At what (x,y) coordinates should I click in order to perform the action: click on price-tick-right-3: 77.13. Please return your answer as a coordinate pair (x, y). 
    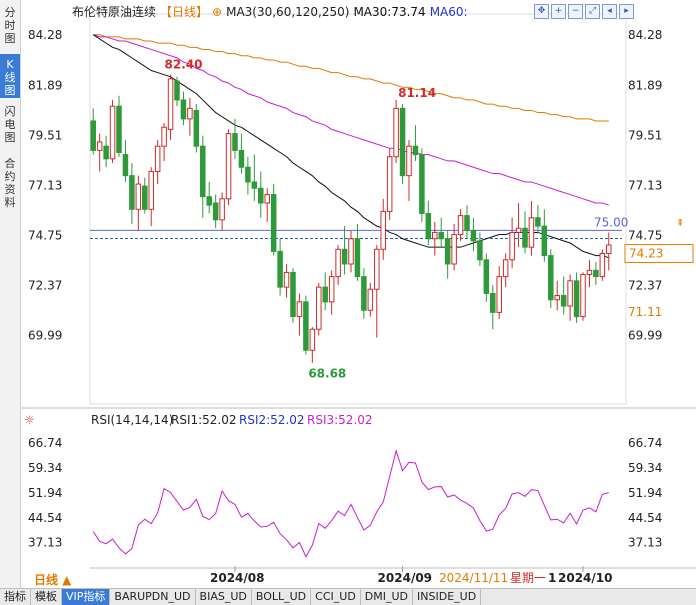
    Looking at the image, I should click on (645, 186).